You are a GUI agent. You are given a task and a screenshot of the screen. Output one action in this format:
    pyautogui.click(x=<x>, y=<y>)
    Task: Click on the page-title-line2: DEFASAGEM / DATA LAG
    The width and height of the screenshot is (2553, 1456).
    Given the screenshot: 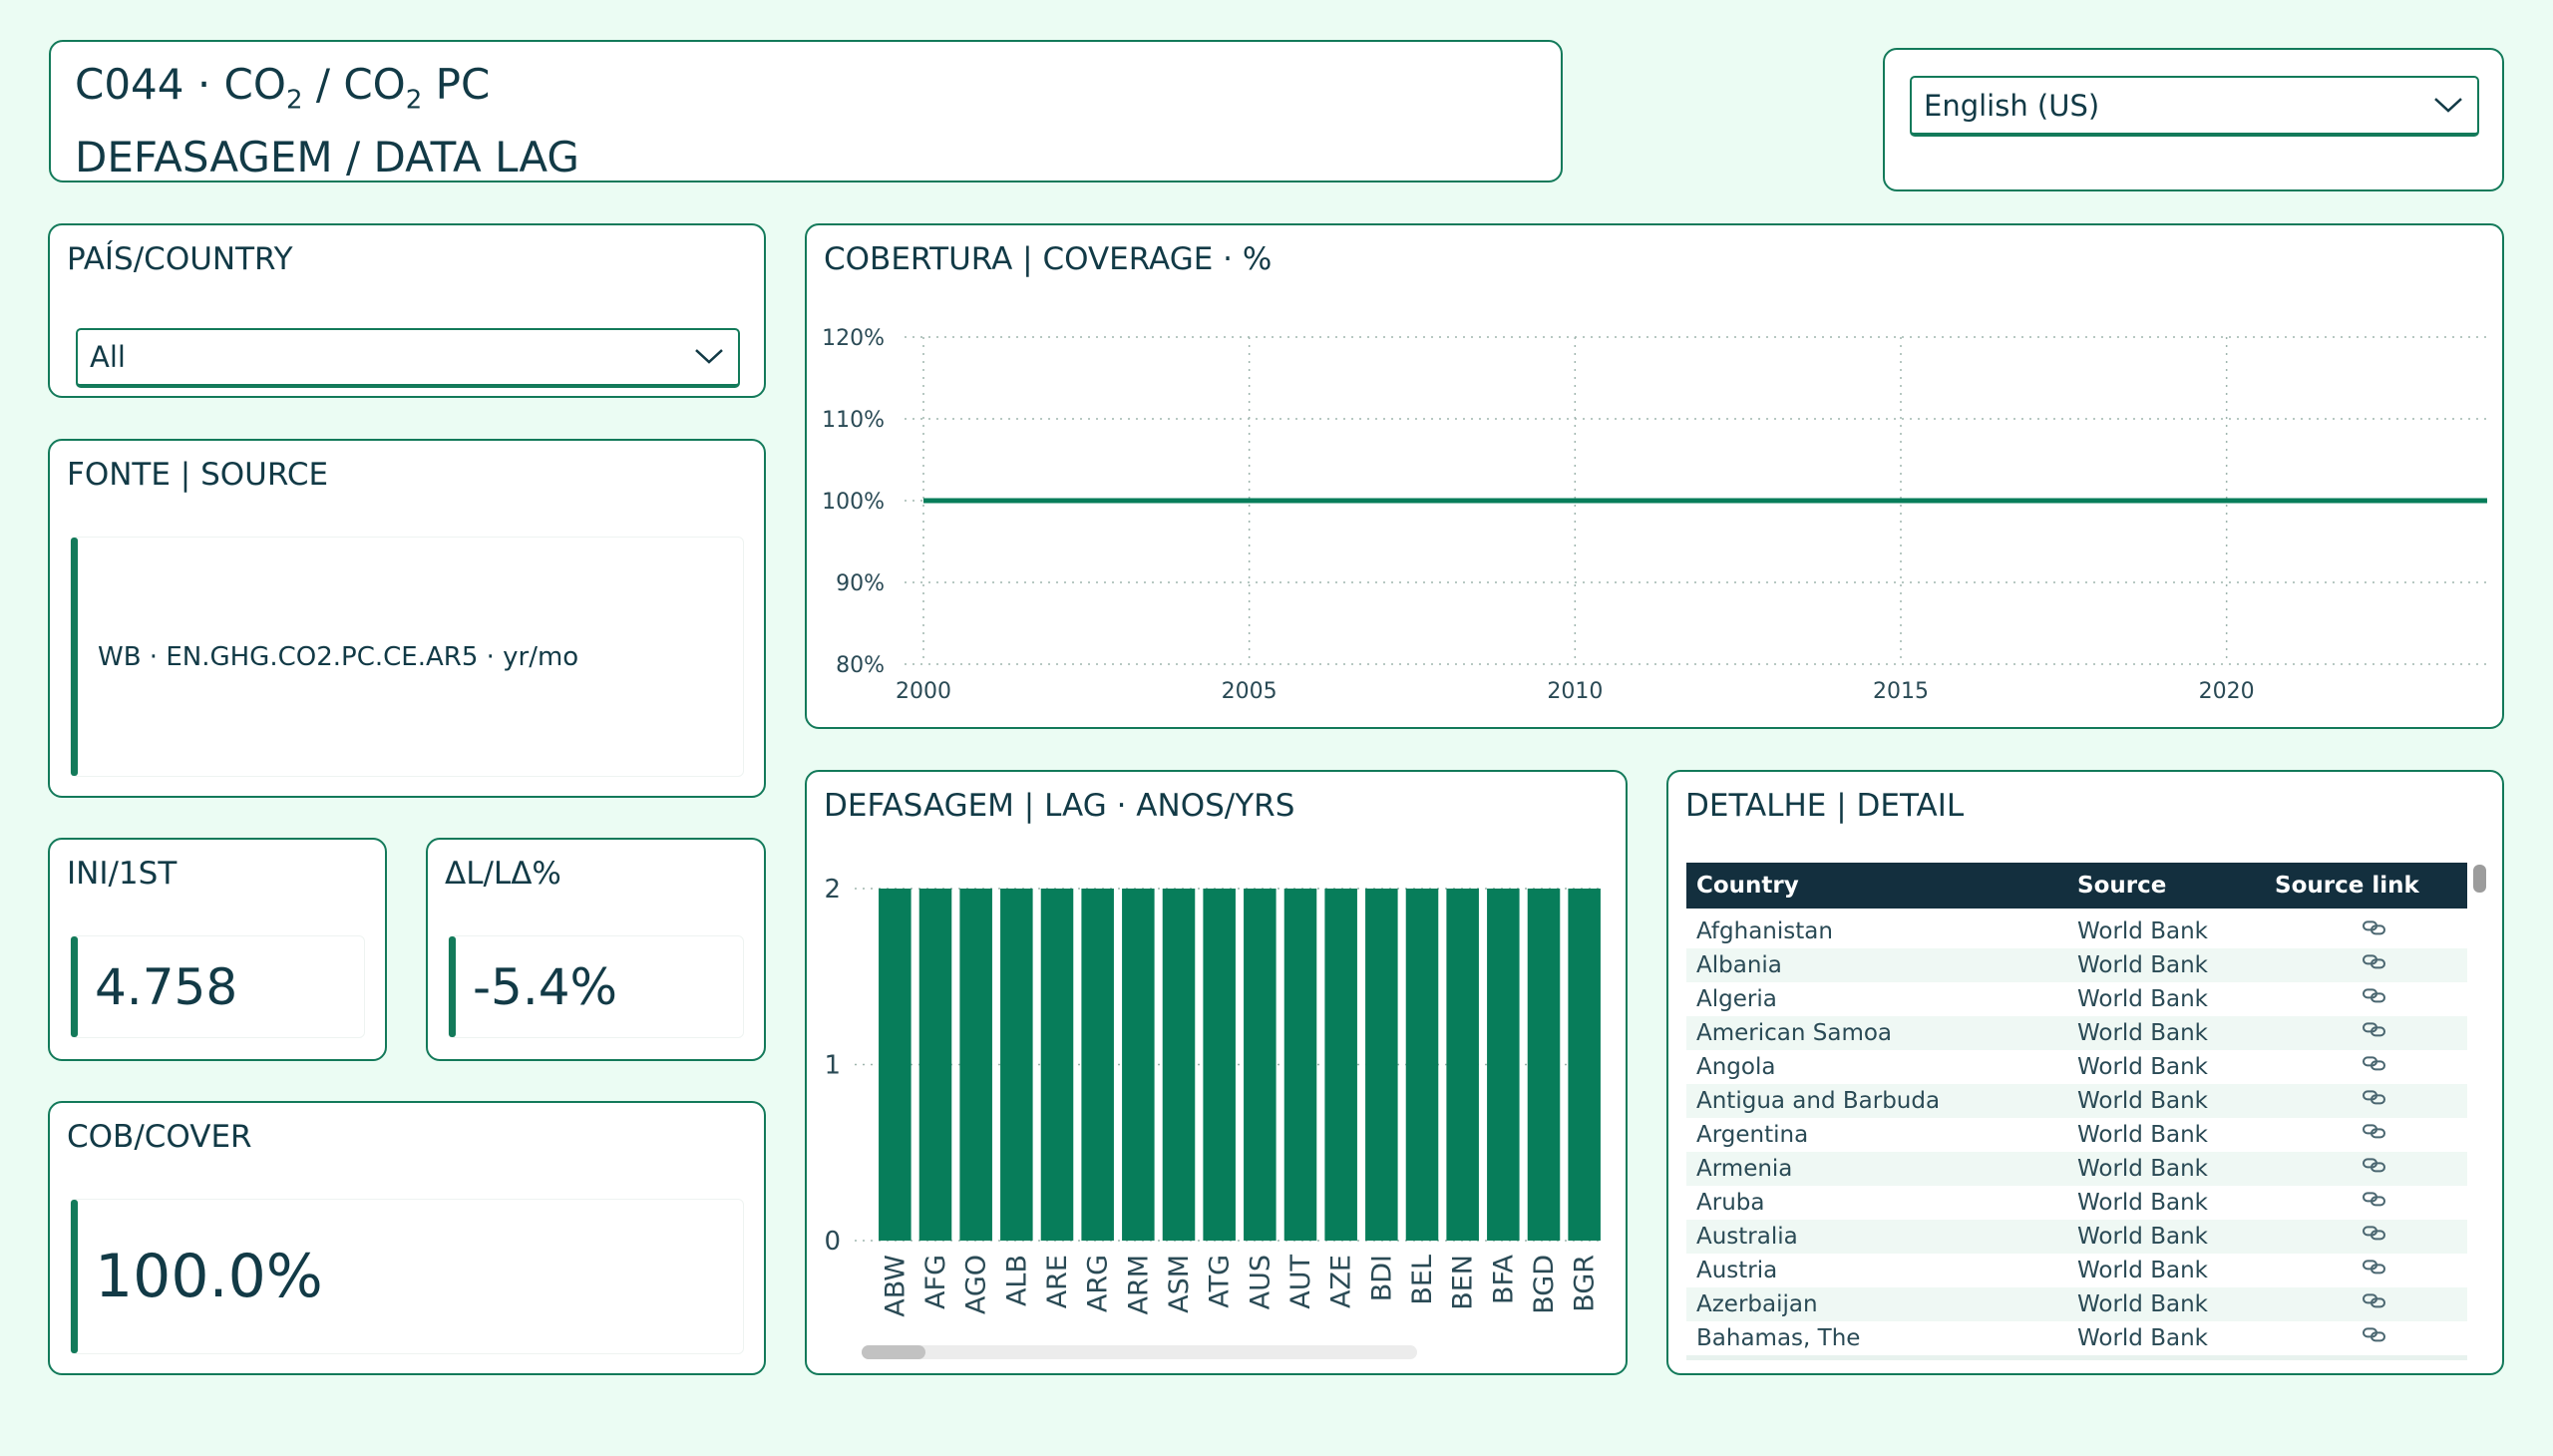 What is the action you would take?
    pyautogui.click(x=327, y=157)
    